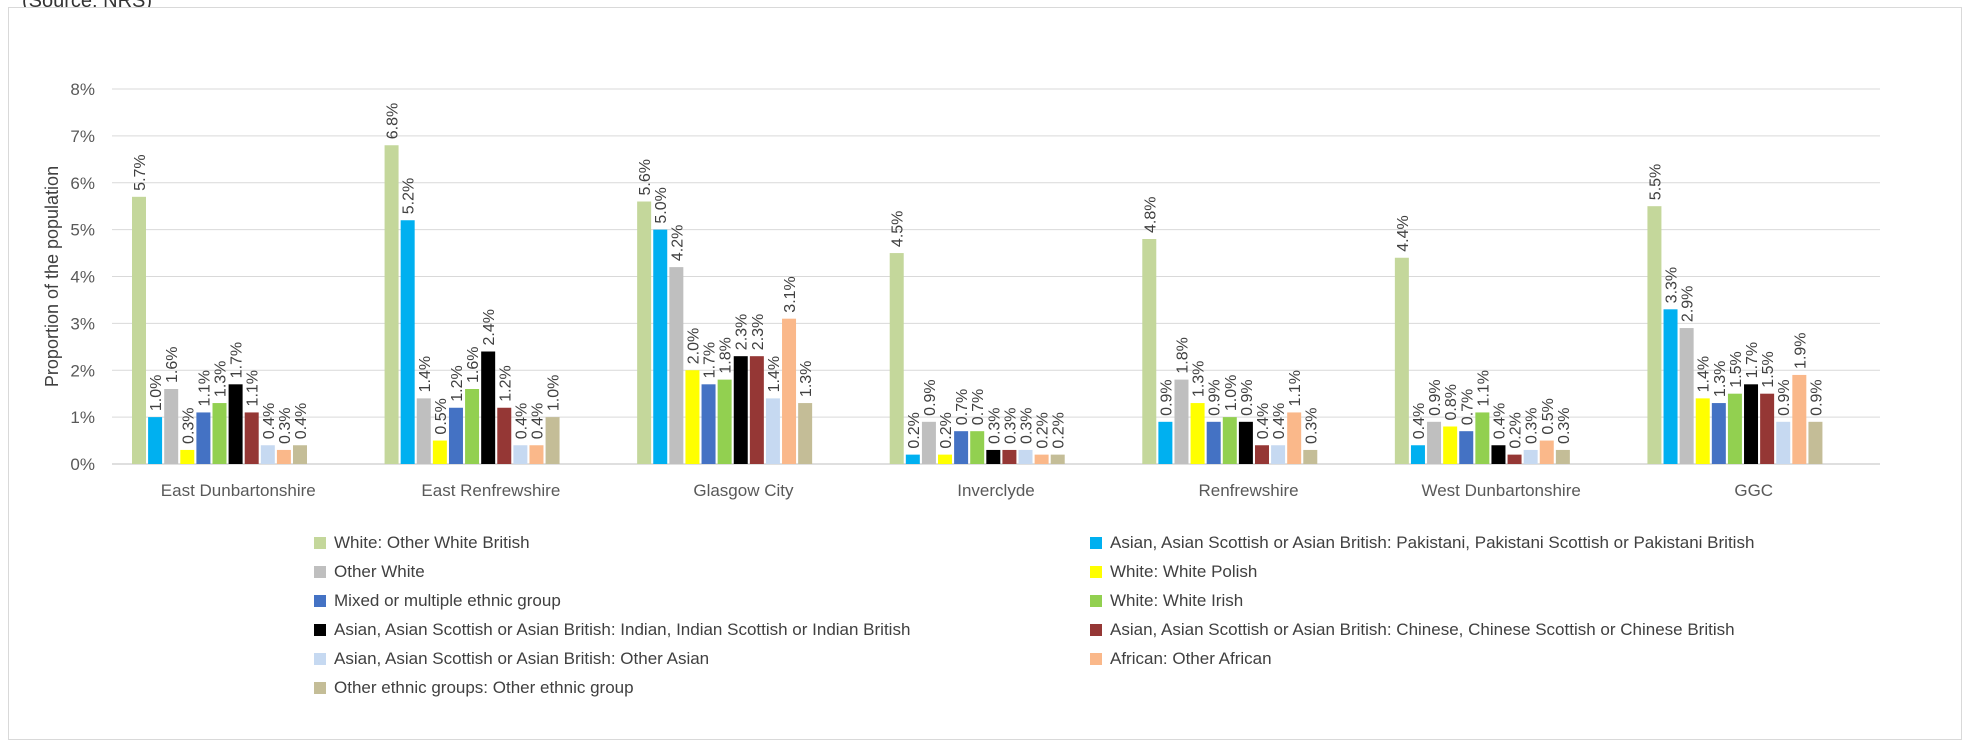 This screenshot has height=747, width=1971. What do you see at coordinates (1500, 490) in the screenshot?
I see `x-tick-label: West Dunbartonshire` at bounding box center [1500, 490].